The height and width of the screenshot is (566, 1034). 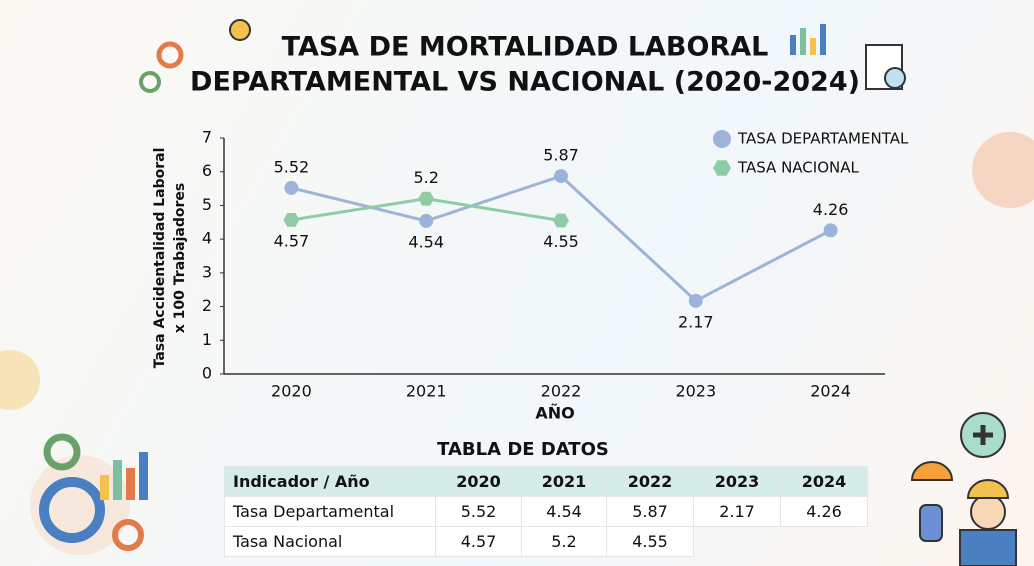 What do you see at coordinates (330, 481) in the screenshot?
I see `table-cell: Indicador / Año` at bounding box center [330, 481].